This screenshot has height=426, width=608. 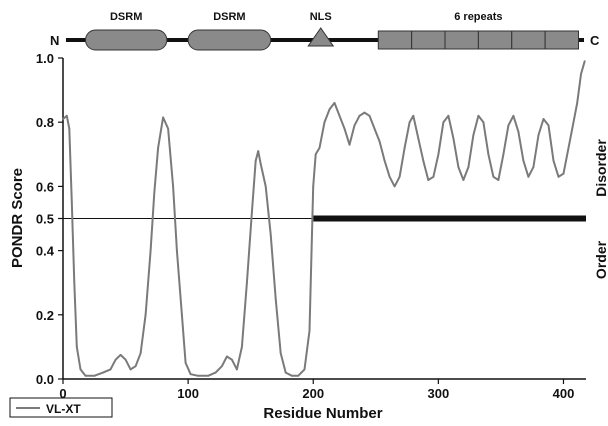 I want to click on domain-label: NLS, so click(x=321, y=17).